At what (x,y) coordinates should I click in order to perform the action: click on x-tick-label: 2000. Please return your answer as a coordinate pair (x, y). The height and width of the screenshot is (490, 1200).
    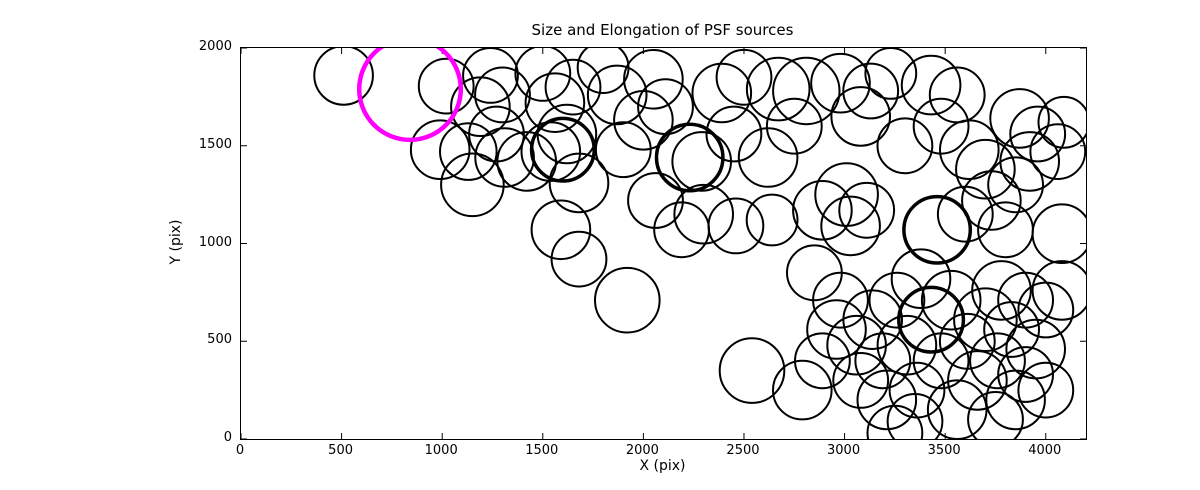
    Looking at the image, I should click on (642, 450).